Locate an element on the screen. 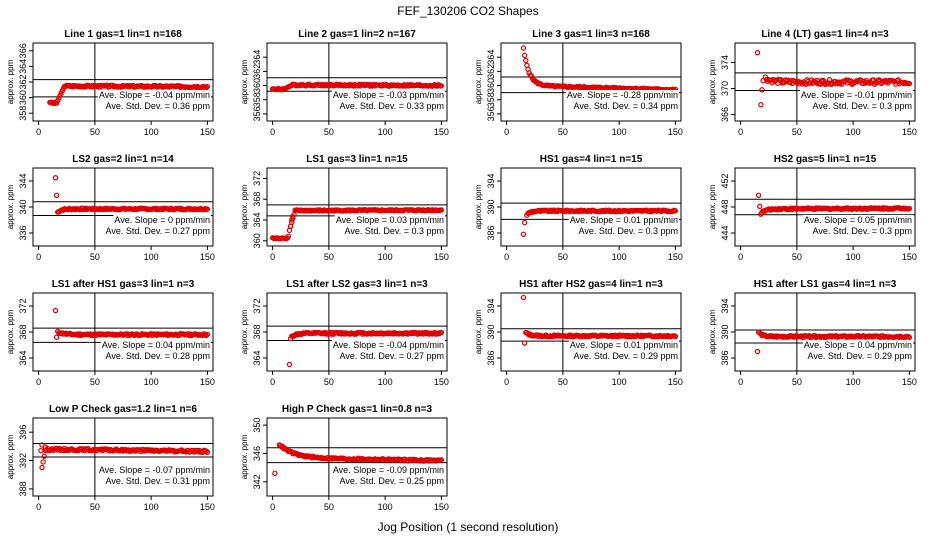 This screenshot has height=540, width=936. slope-annotation: Ave. Slope = -0.01 ppm/min is located at coordinates (856, 95).